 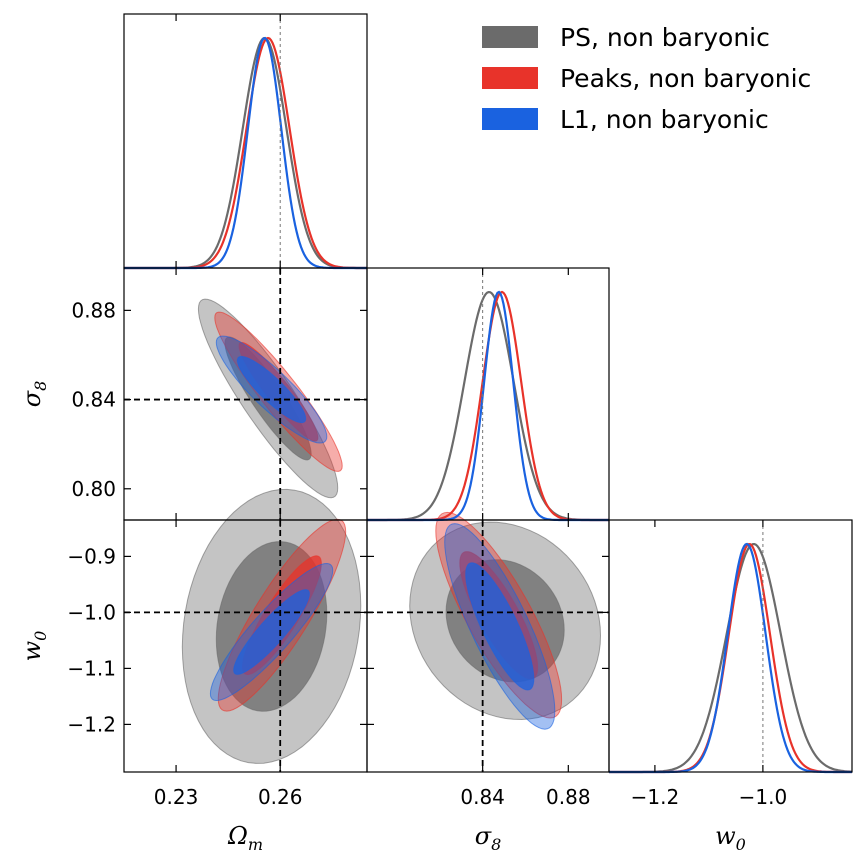 I want to click on x-axis-label-sigma_8: σ8, so click(x=488, y=838).